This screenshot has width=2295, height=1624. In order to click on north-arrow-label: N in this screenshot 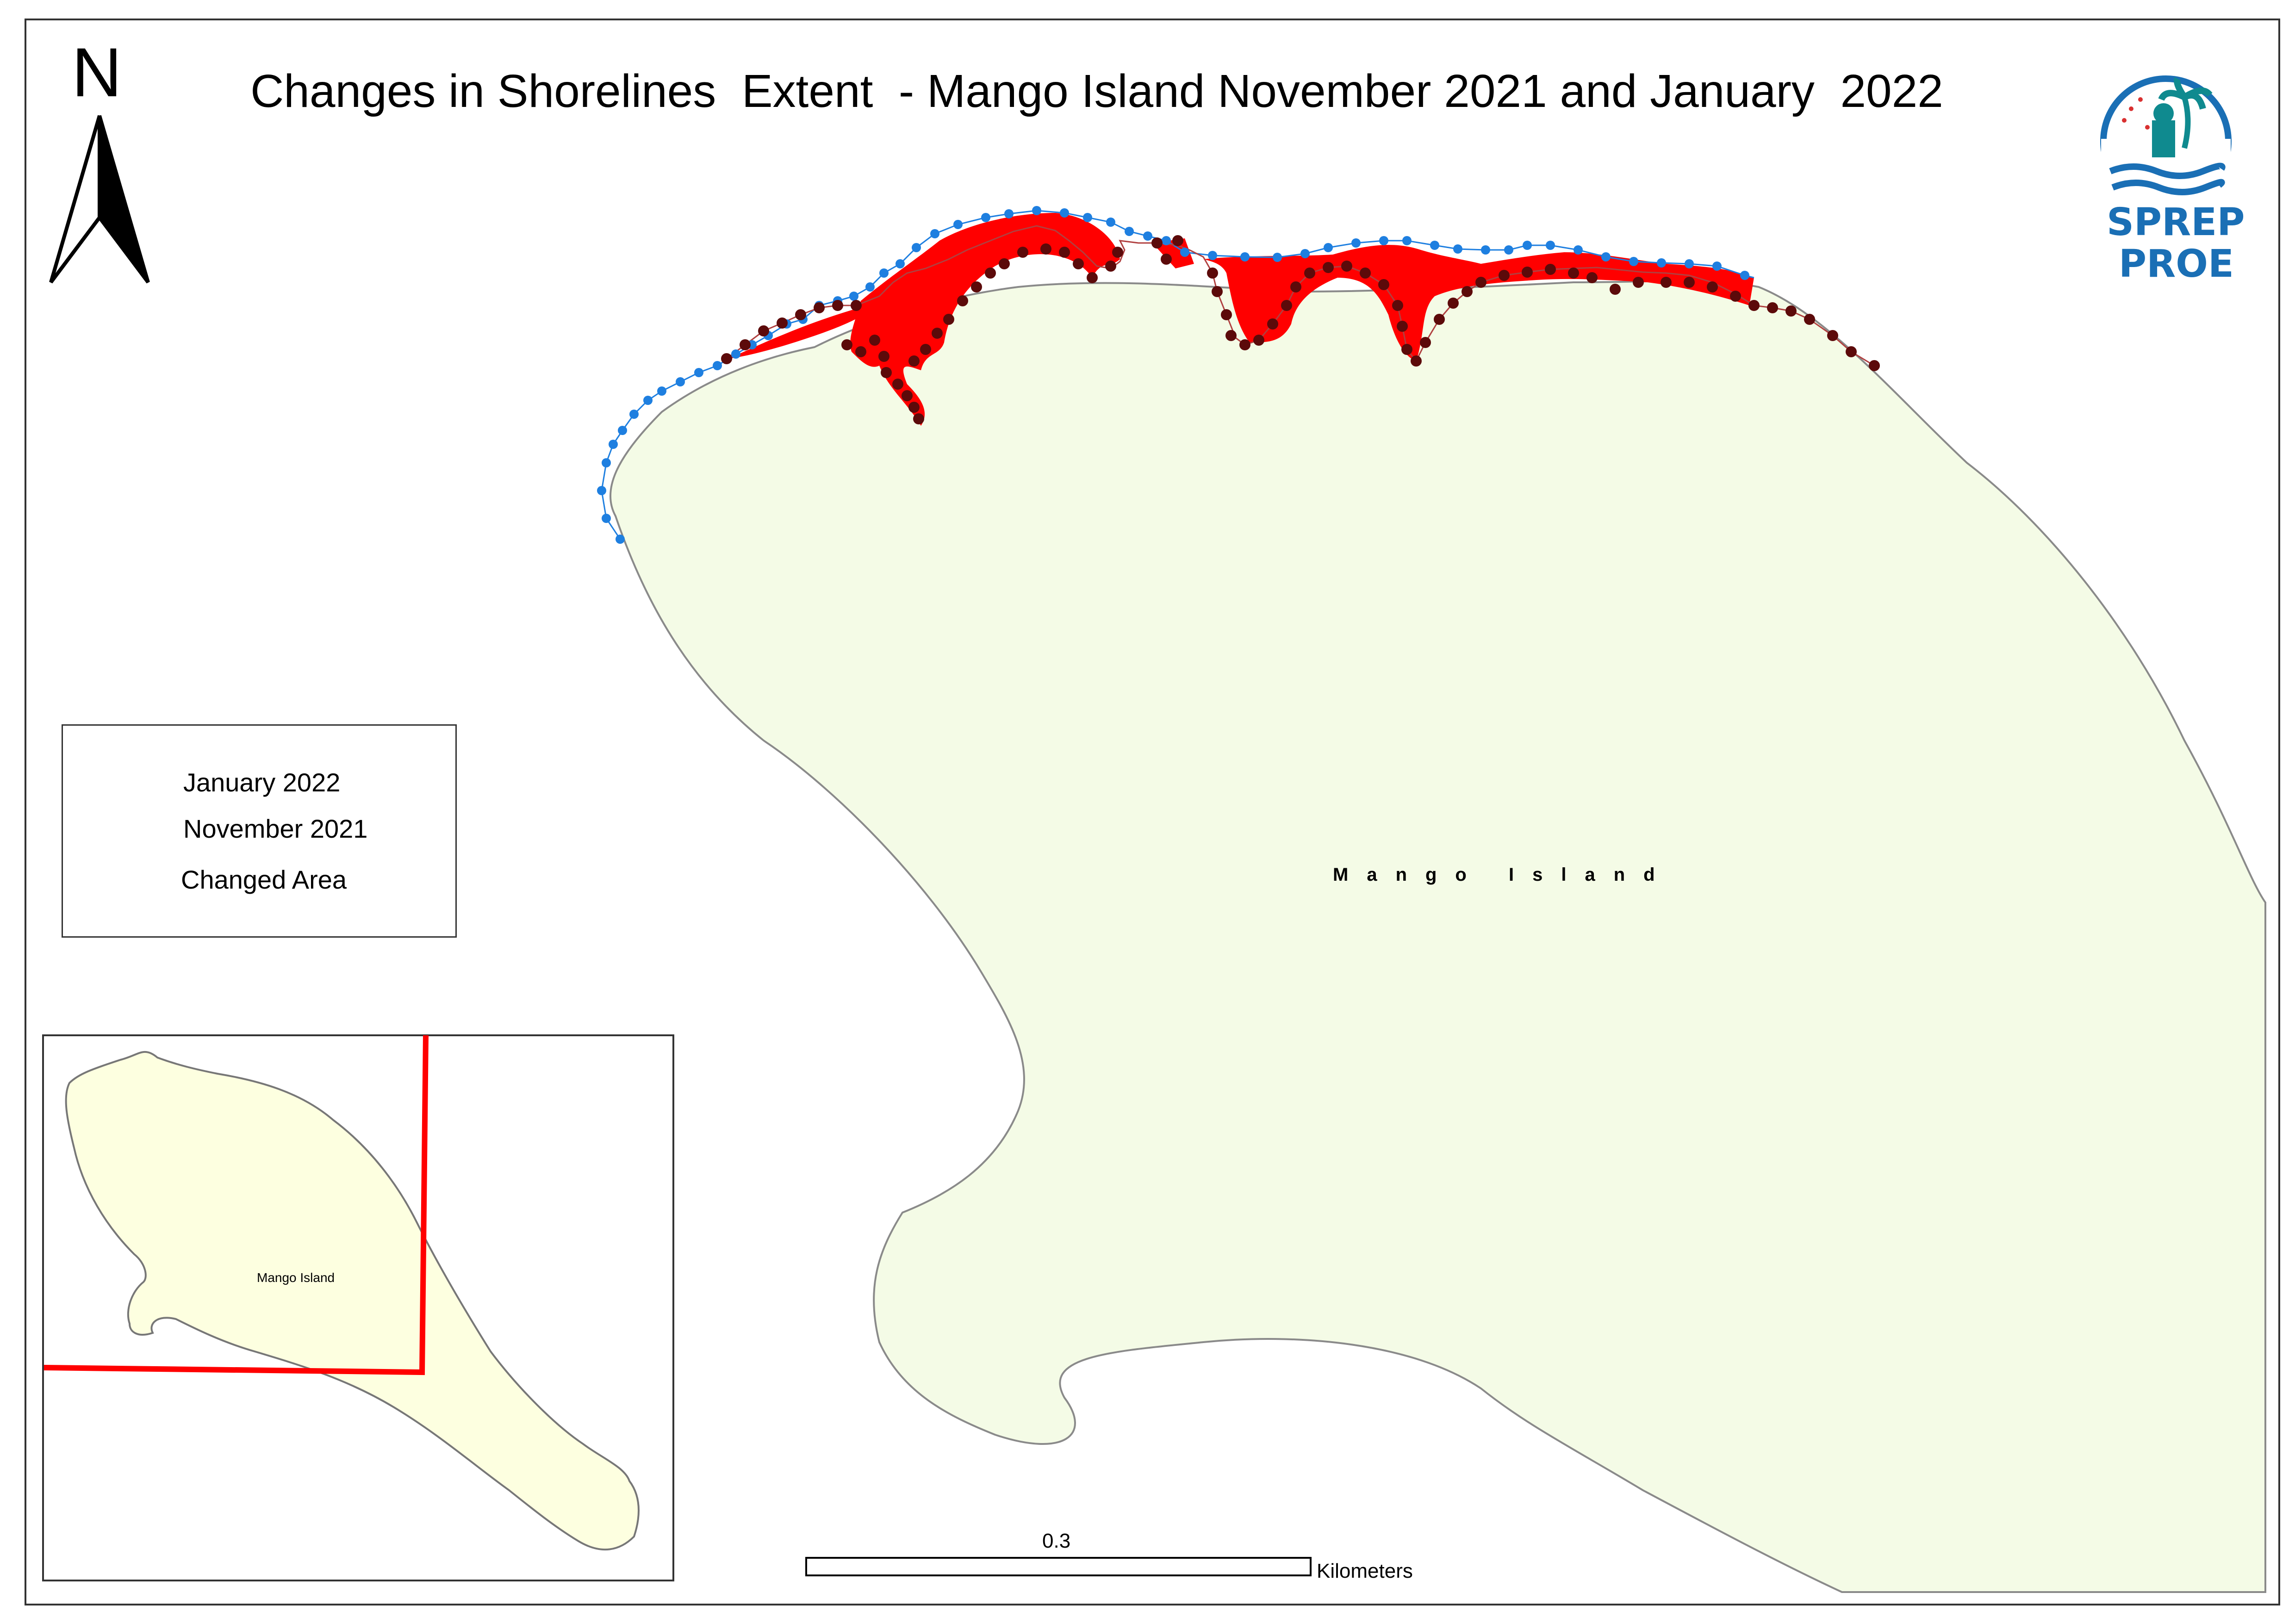, I will do `click(97, 72)`.